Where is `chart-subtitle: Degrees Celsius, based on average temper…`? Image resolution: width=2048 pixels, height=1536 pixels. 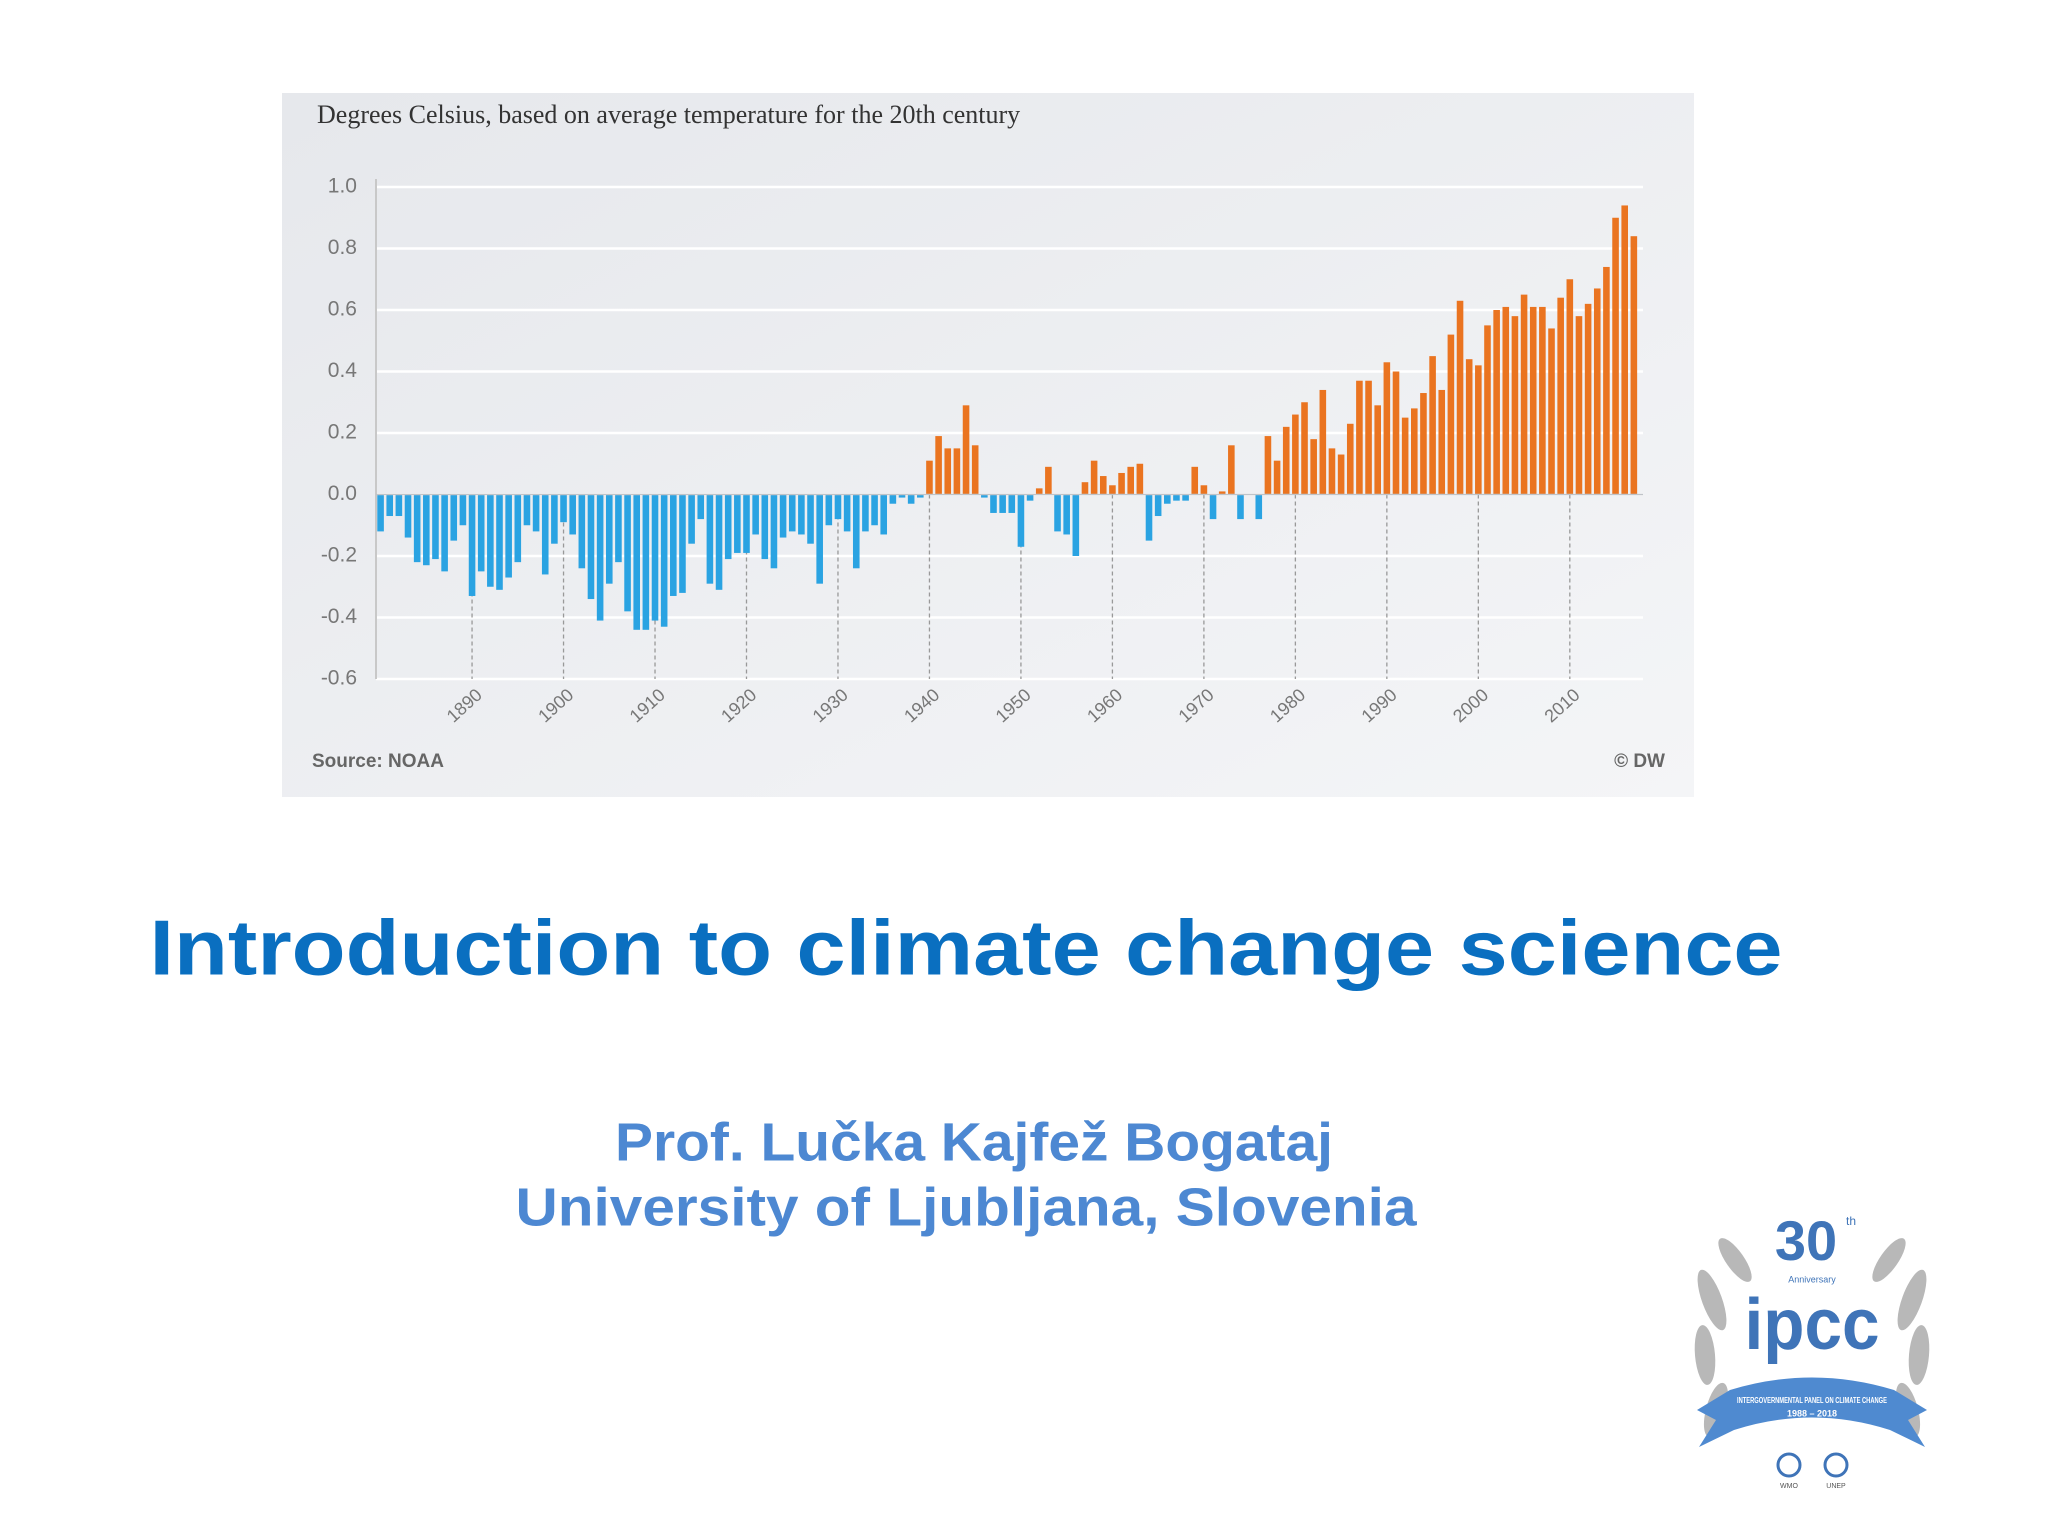
chart-subtitle: Degrees Celsius, based on average temper… is located at coordinates (668, 114).